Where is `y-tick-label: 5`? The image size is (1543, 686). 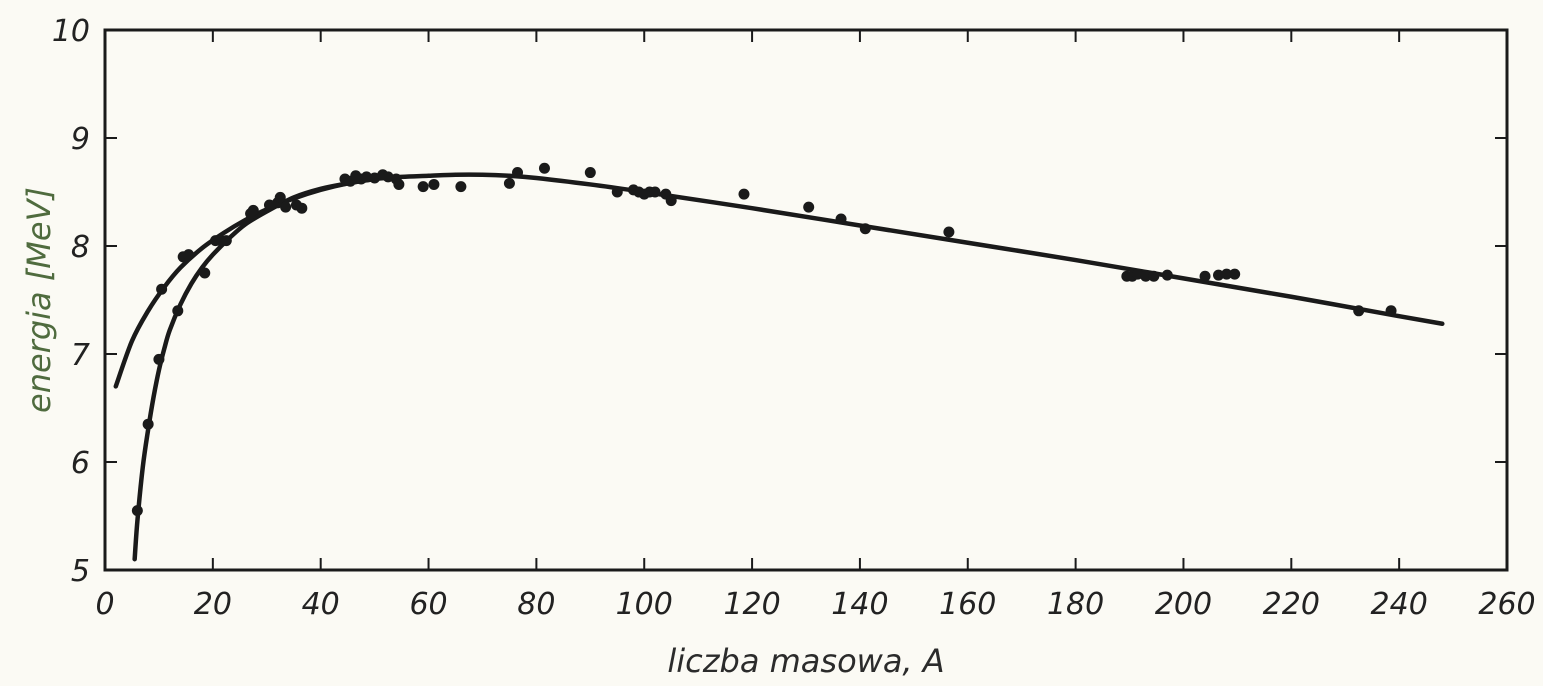 y-tick-label: 5 is located at coordinates (80, 571).